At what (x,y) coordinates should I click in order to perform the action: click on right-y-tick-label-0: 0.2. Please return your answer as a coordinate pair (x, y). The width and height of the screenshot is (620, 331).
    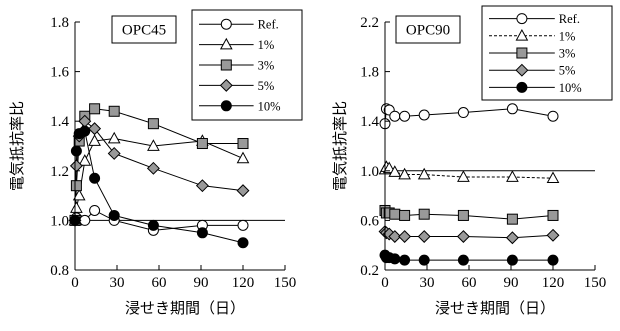
    Looking at the image, I should click on (369, 271).